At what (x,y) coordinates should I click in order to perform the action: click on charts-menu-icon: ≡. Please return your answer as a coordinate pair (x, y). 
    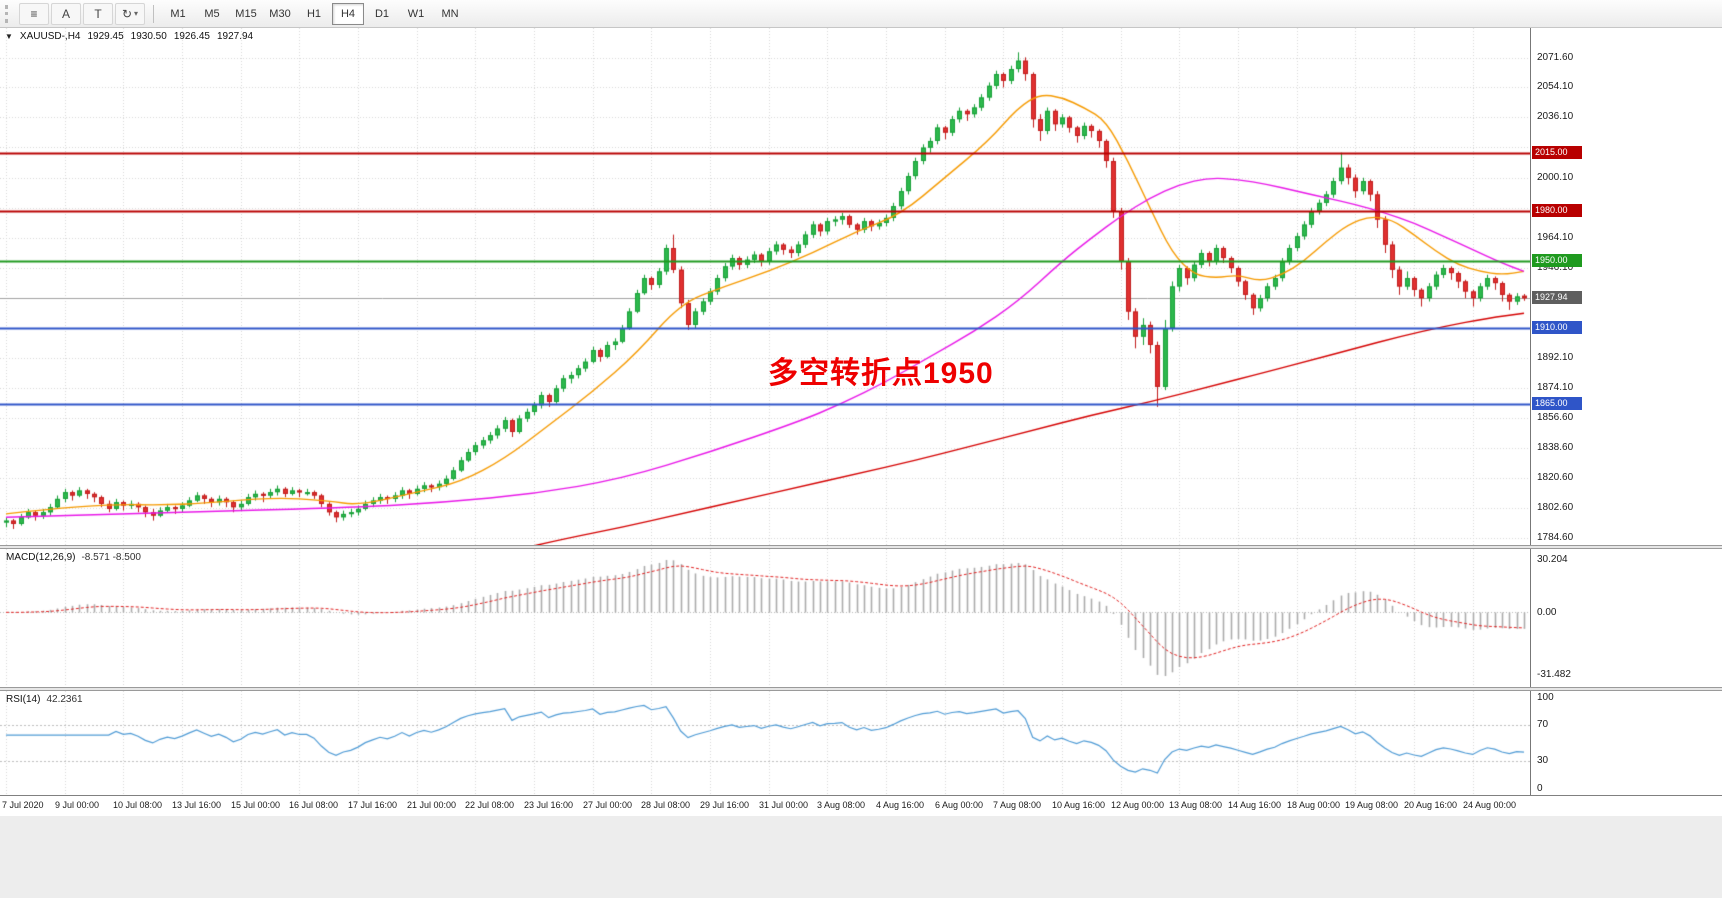
    Looking at the image, I should click on (34, 13).